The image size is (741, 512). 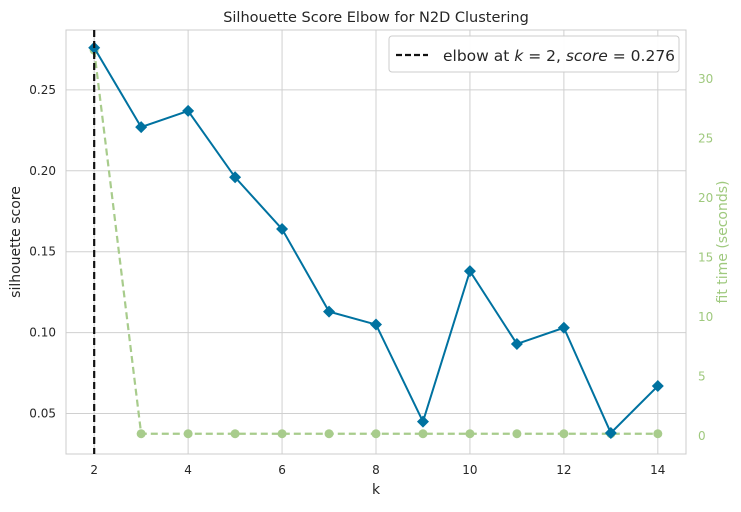 What do you see at coordinates (559, 56) in the screenshot?
I see `legend-elbow-label: elbow at k = 2, score = 0.276` at bounding box center [559, 56].